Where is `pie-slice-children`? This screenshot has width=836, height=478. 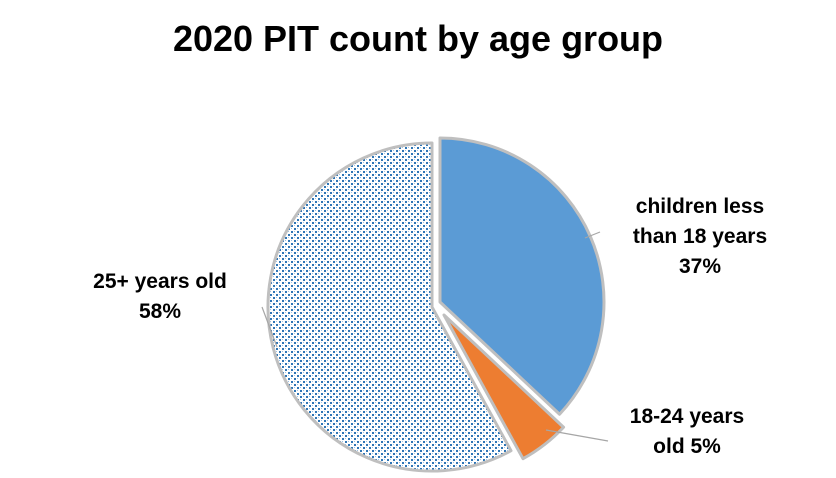 pie-slice-children is located at coordinates (522, 276).